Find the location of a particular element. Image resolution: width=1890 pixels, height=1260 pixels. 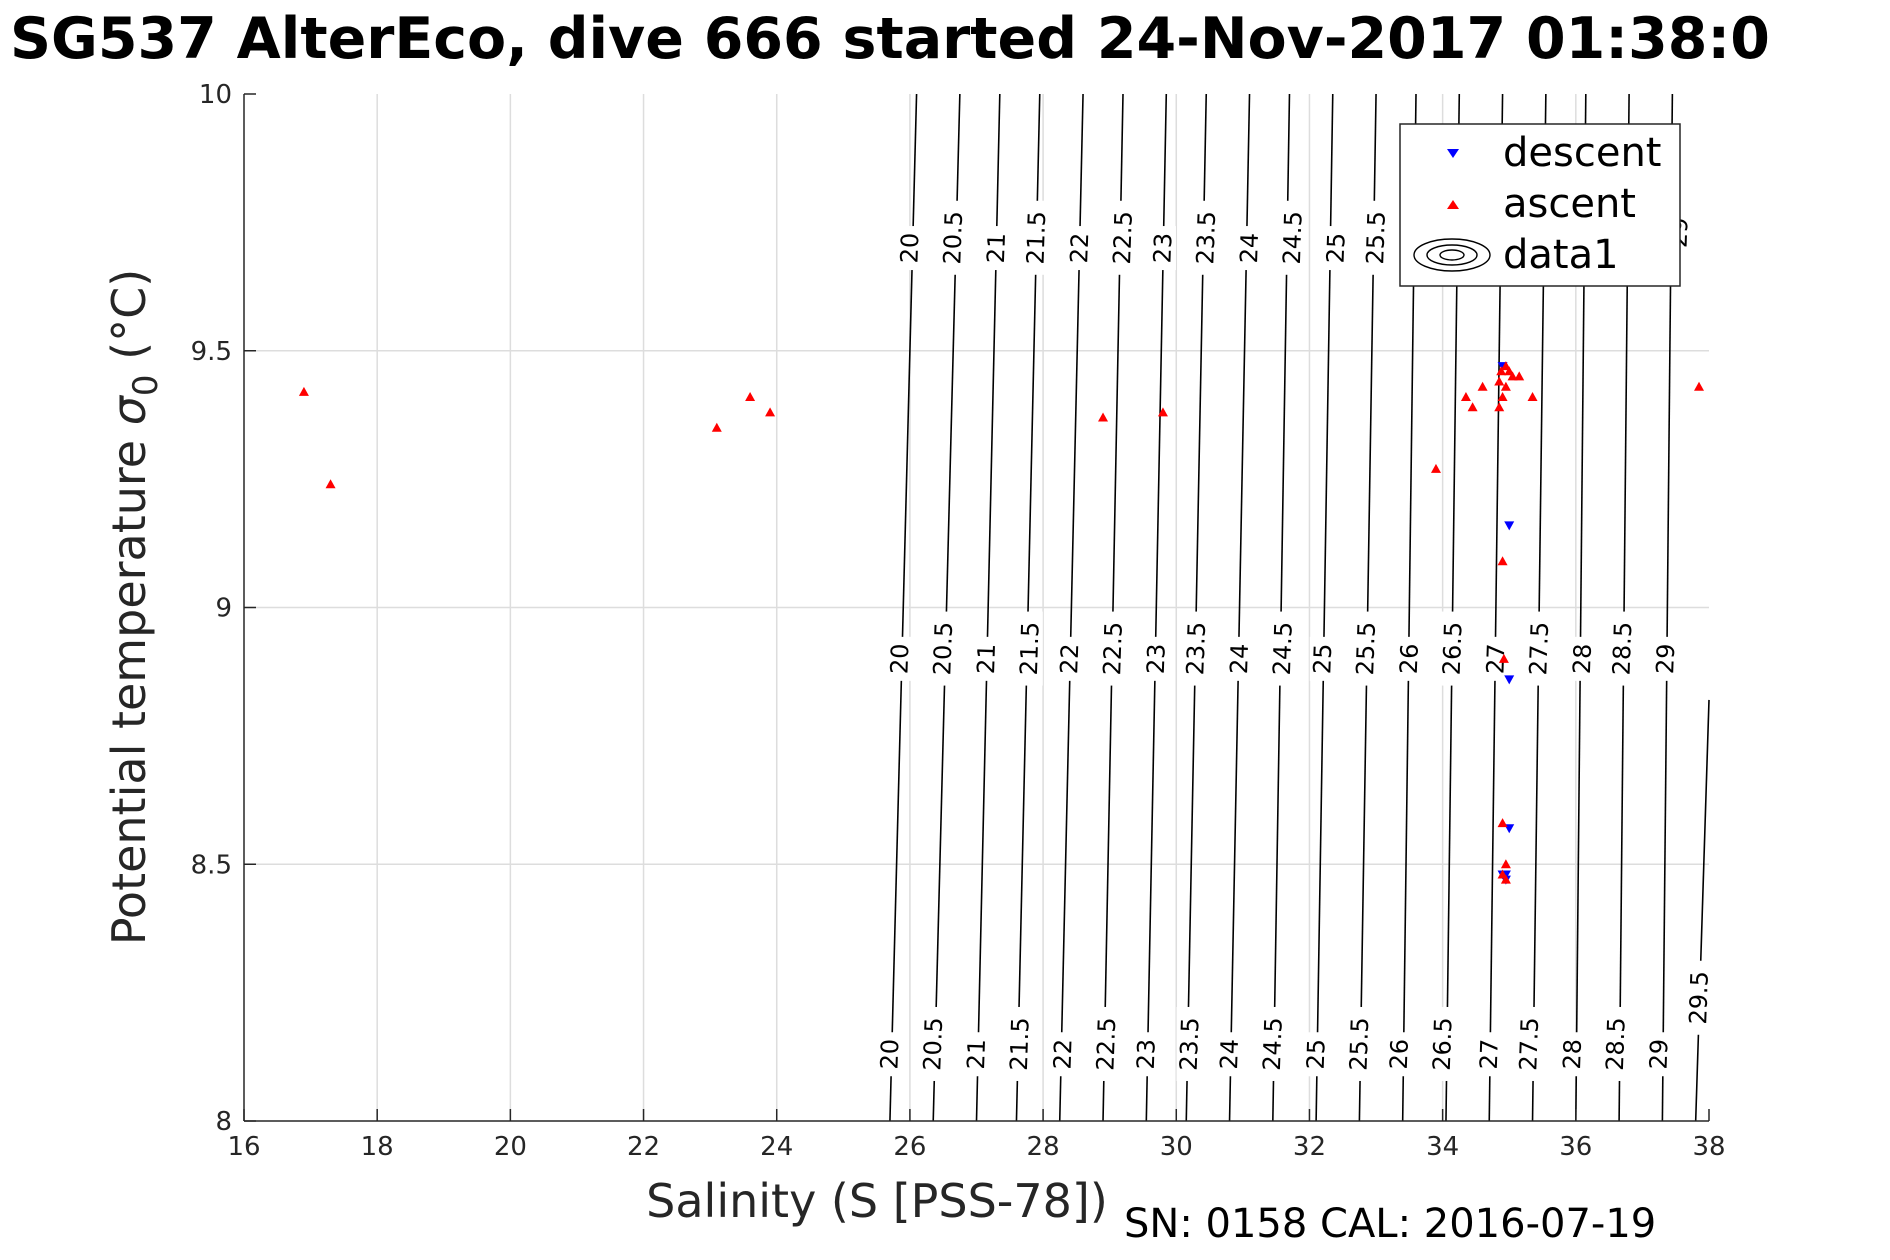

density-contour-label: 27.5 is located at coordinates (1539, 648).